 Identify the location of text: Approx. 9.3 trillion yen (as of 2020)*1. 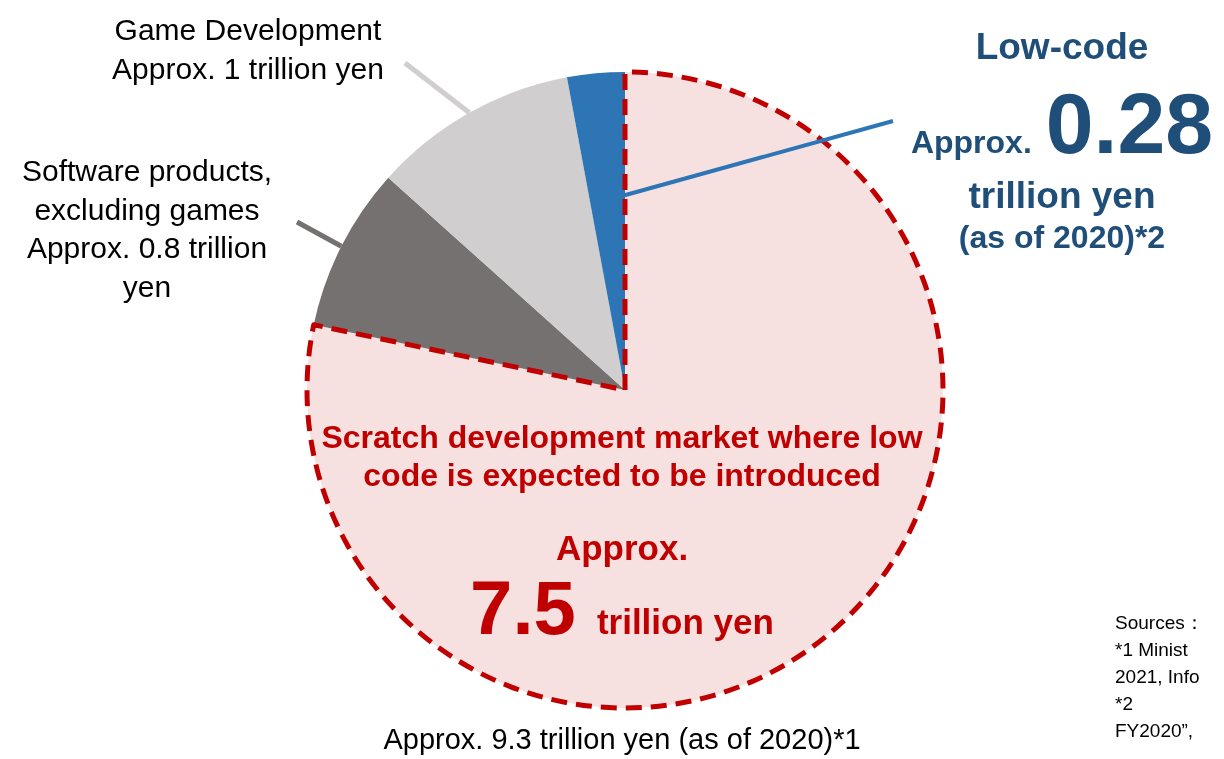
(622, 739).